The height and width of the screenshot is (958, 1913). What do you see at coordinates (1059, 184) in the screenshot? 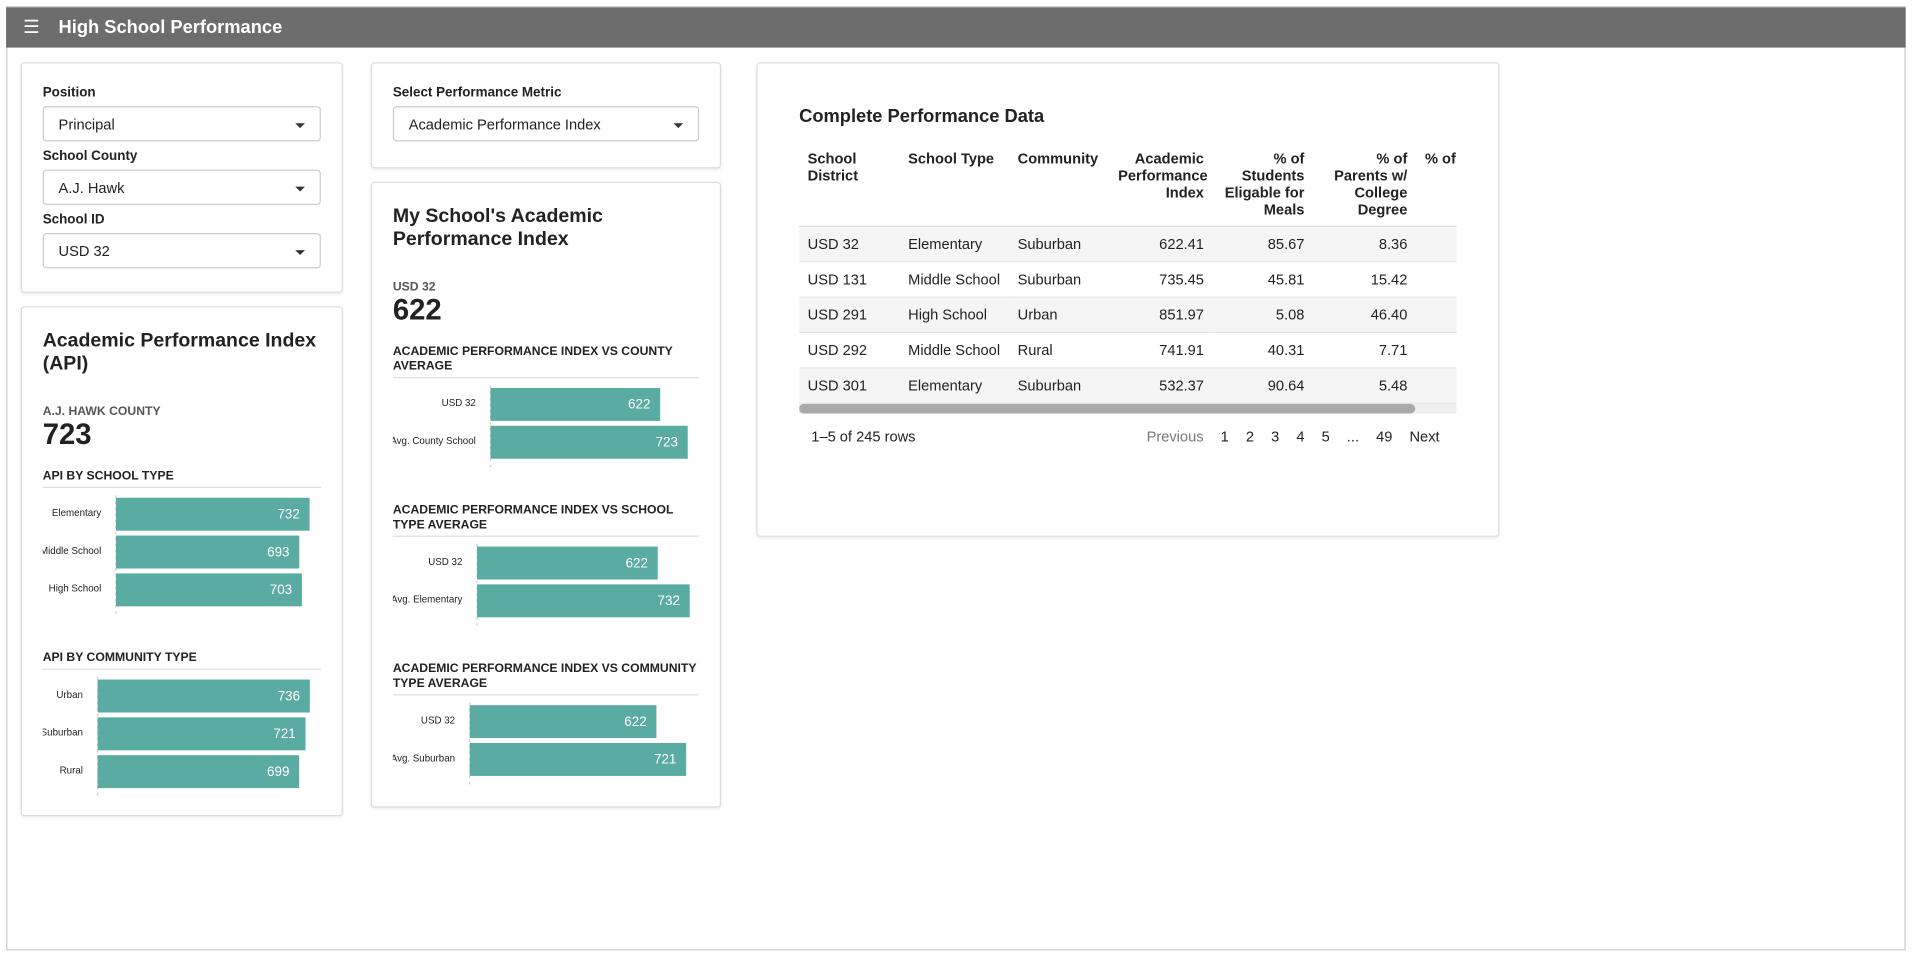
I see `column-header: Community` at bounding box center [1059, 184].